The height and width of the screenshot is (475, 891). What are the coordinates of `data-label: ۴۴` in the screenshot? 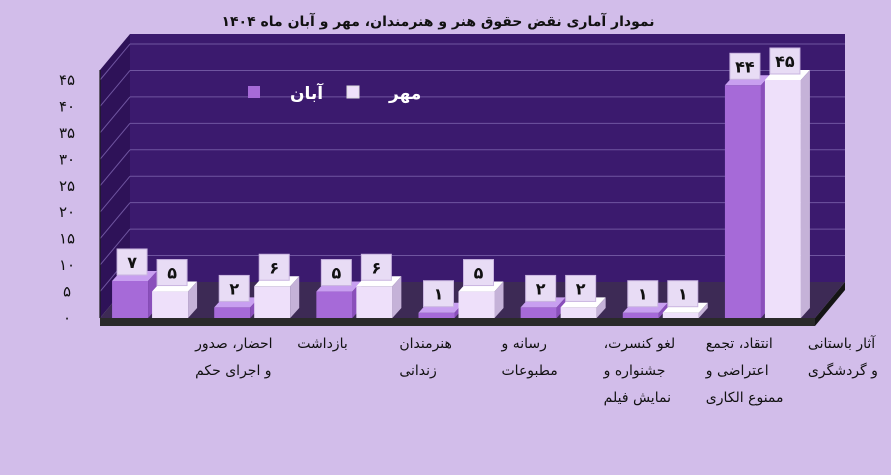 It's located at (745, 66).